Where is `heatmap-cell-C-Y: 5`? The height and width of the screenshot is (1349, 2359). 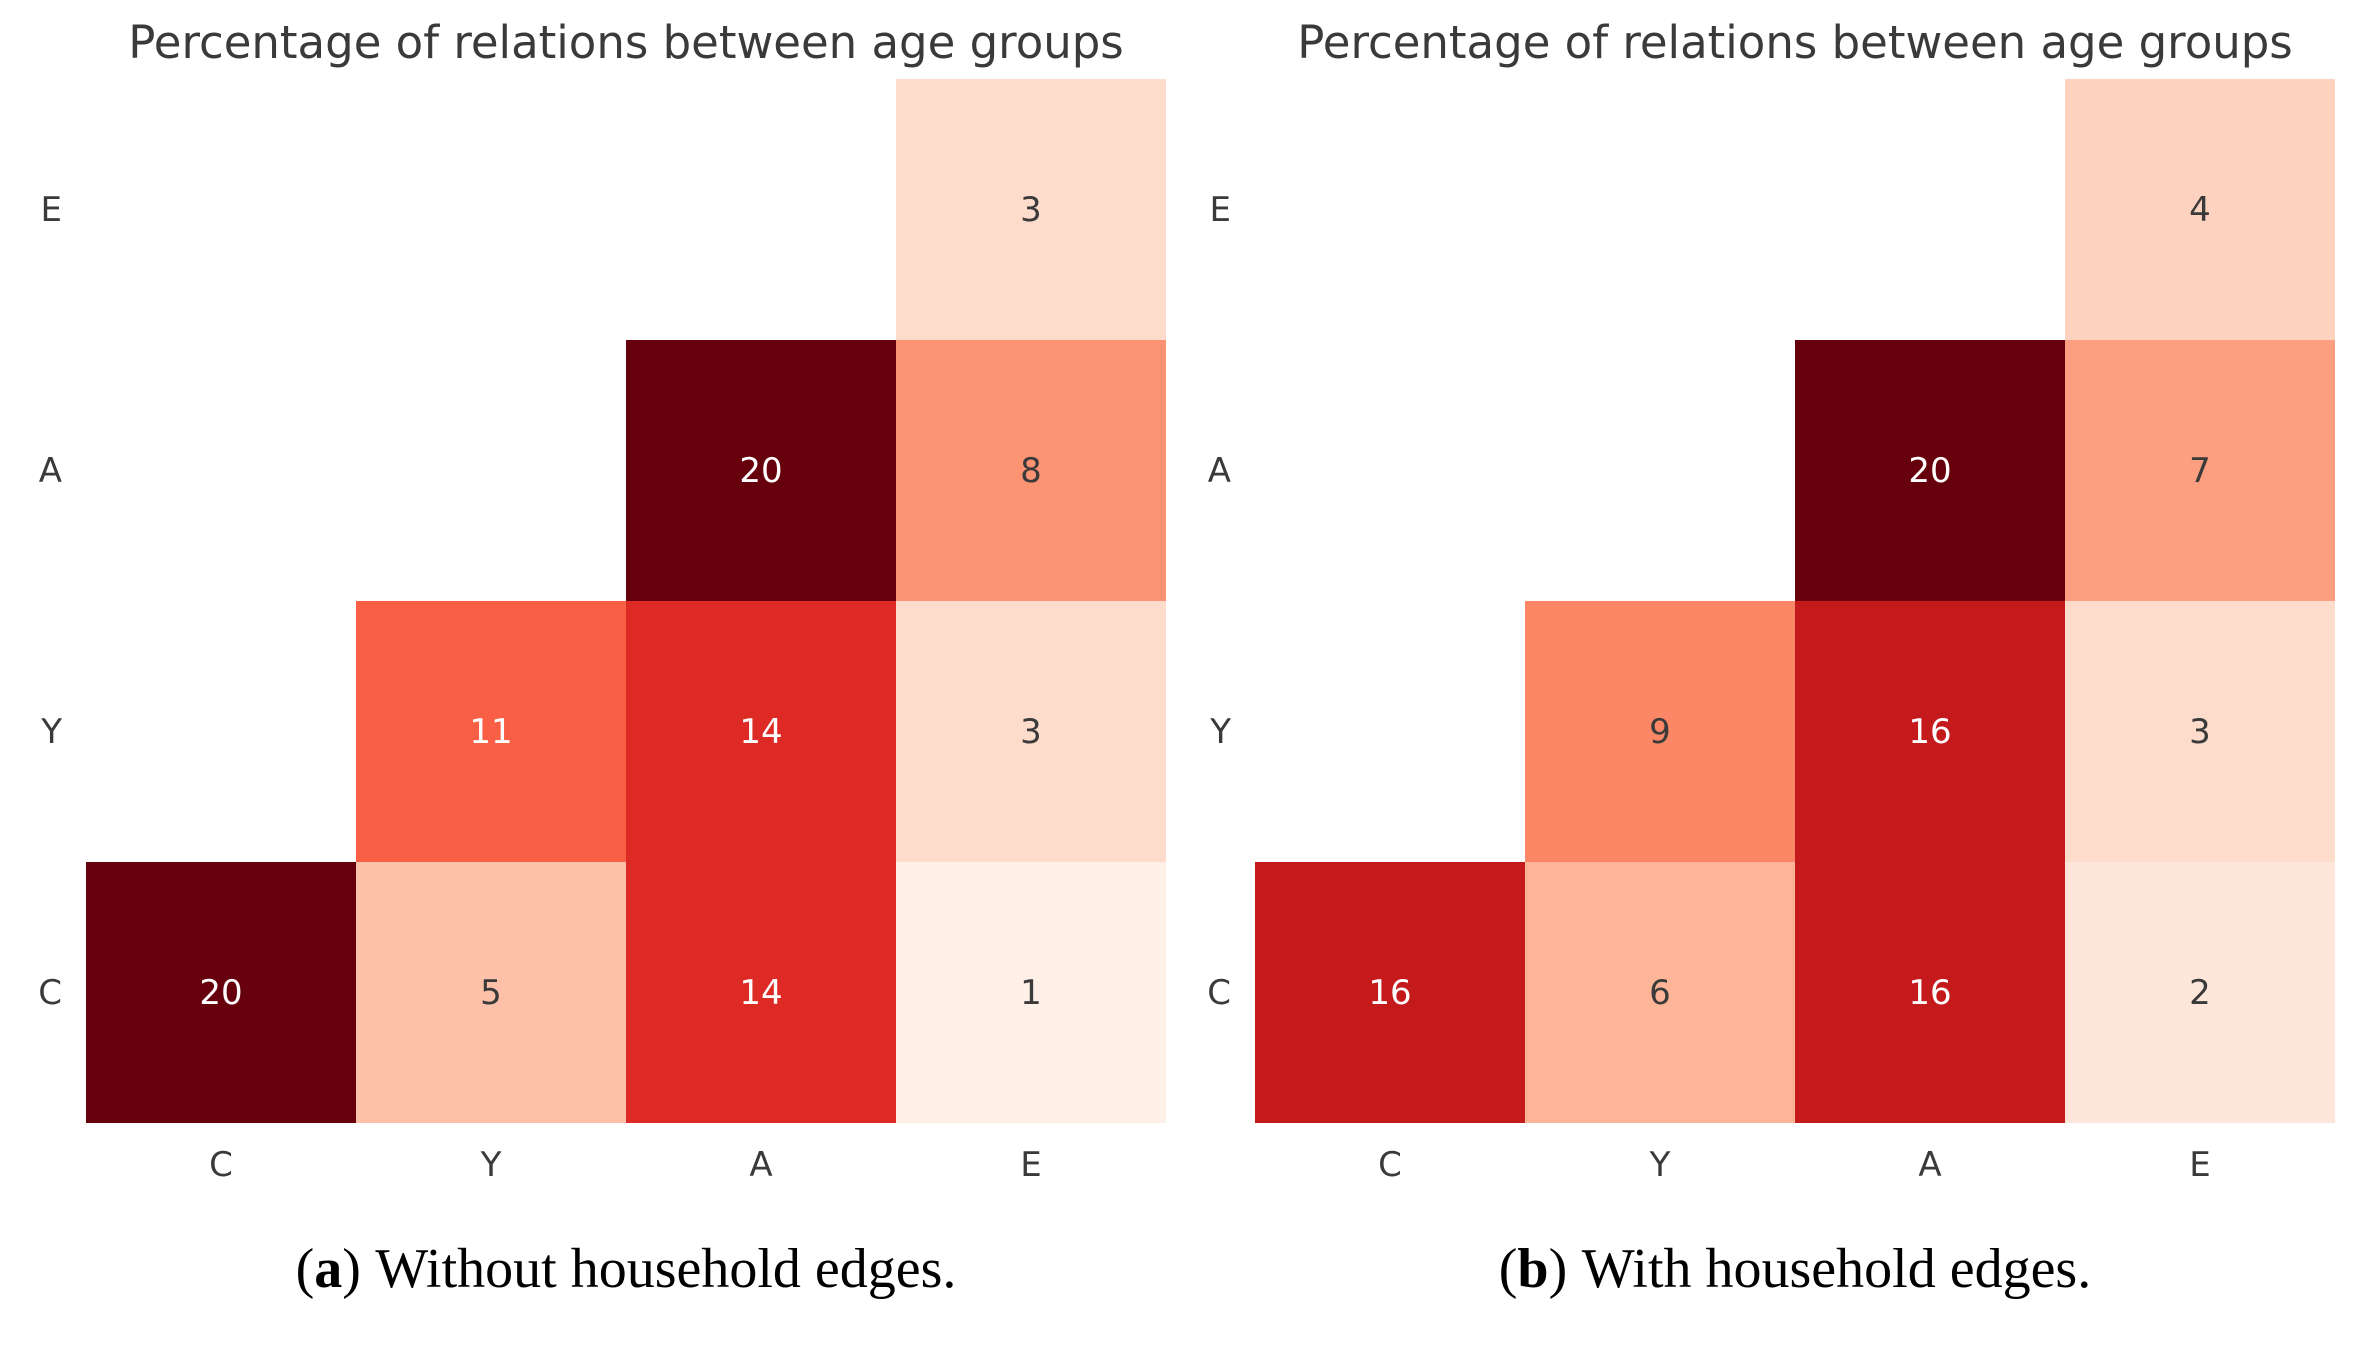
heatmap-cell-C-Y: 5 is located at coordinates (491, 992).